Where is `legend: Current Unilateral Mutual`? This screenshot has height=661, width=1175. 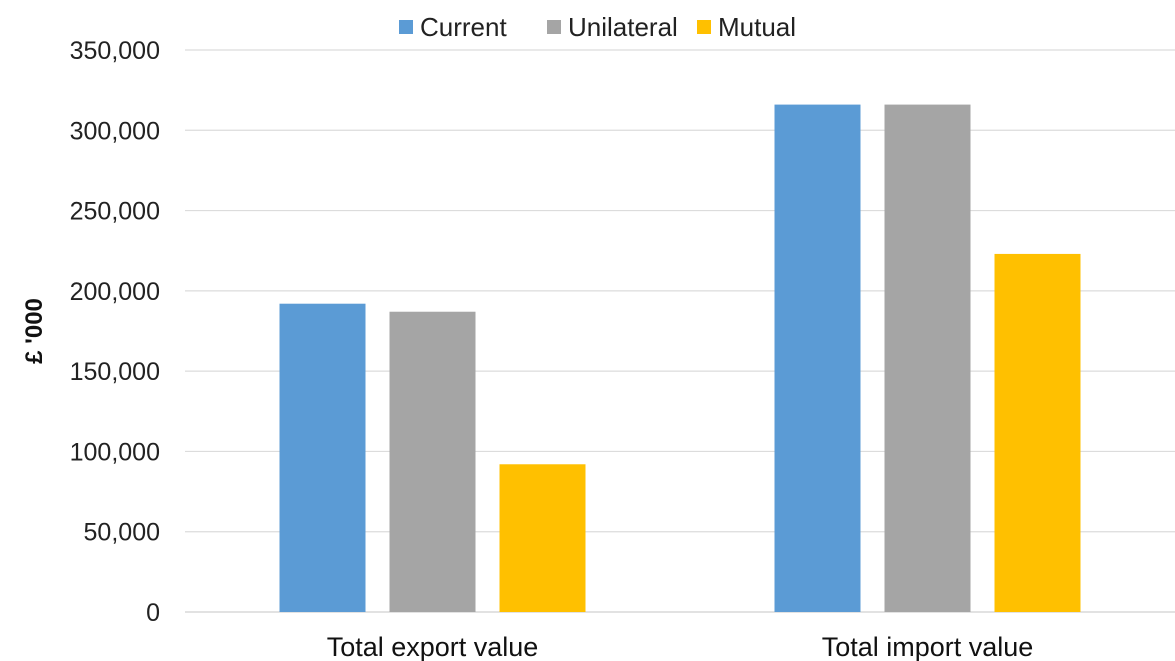
legend: Current Unilateral Mutual is located at coordinates (597, 27).